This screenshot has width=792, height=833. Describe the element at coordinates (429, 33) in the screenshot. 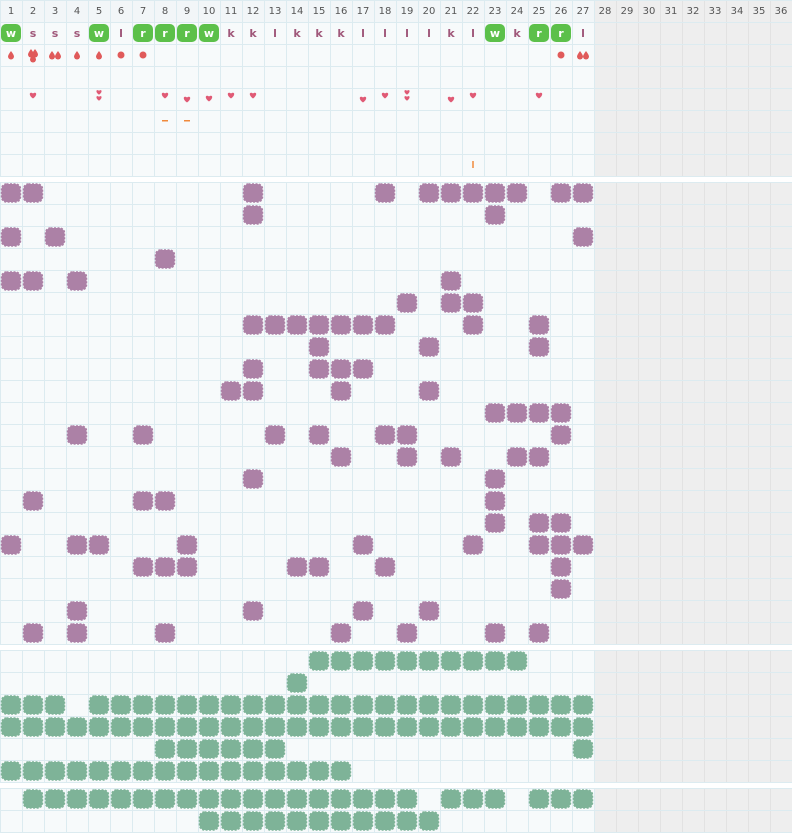

I see `letter: l` at that location.